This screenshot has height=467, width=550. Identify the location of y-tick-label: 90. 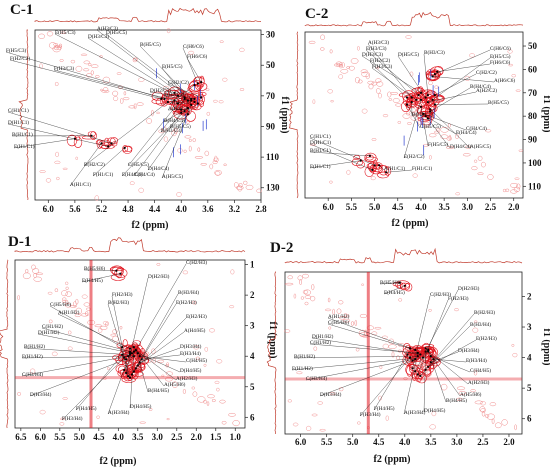
(533, 140).